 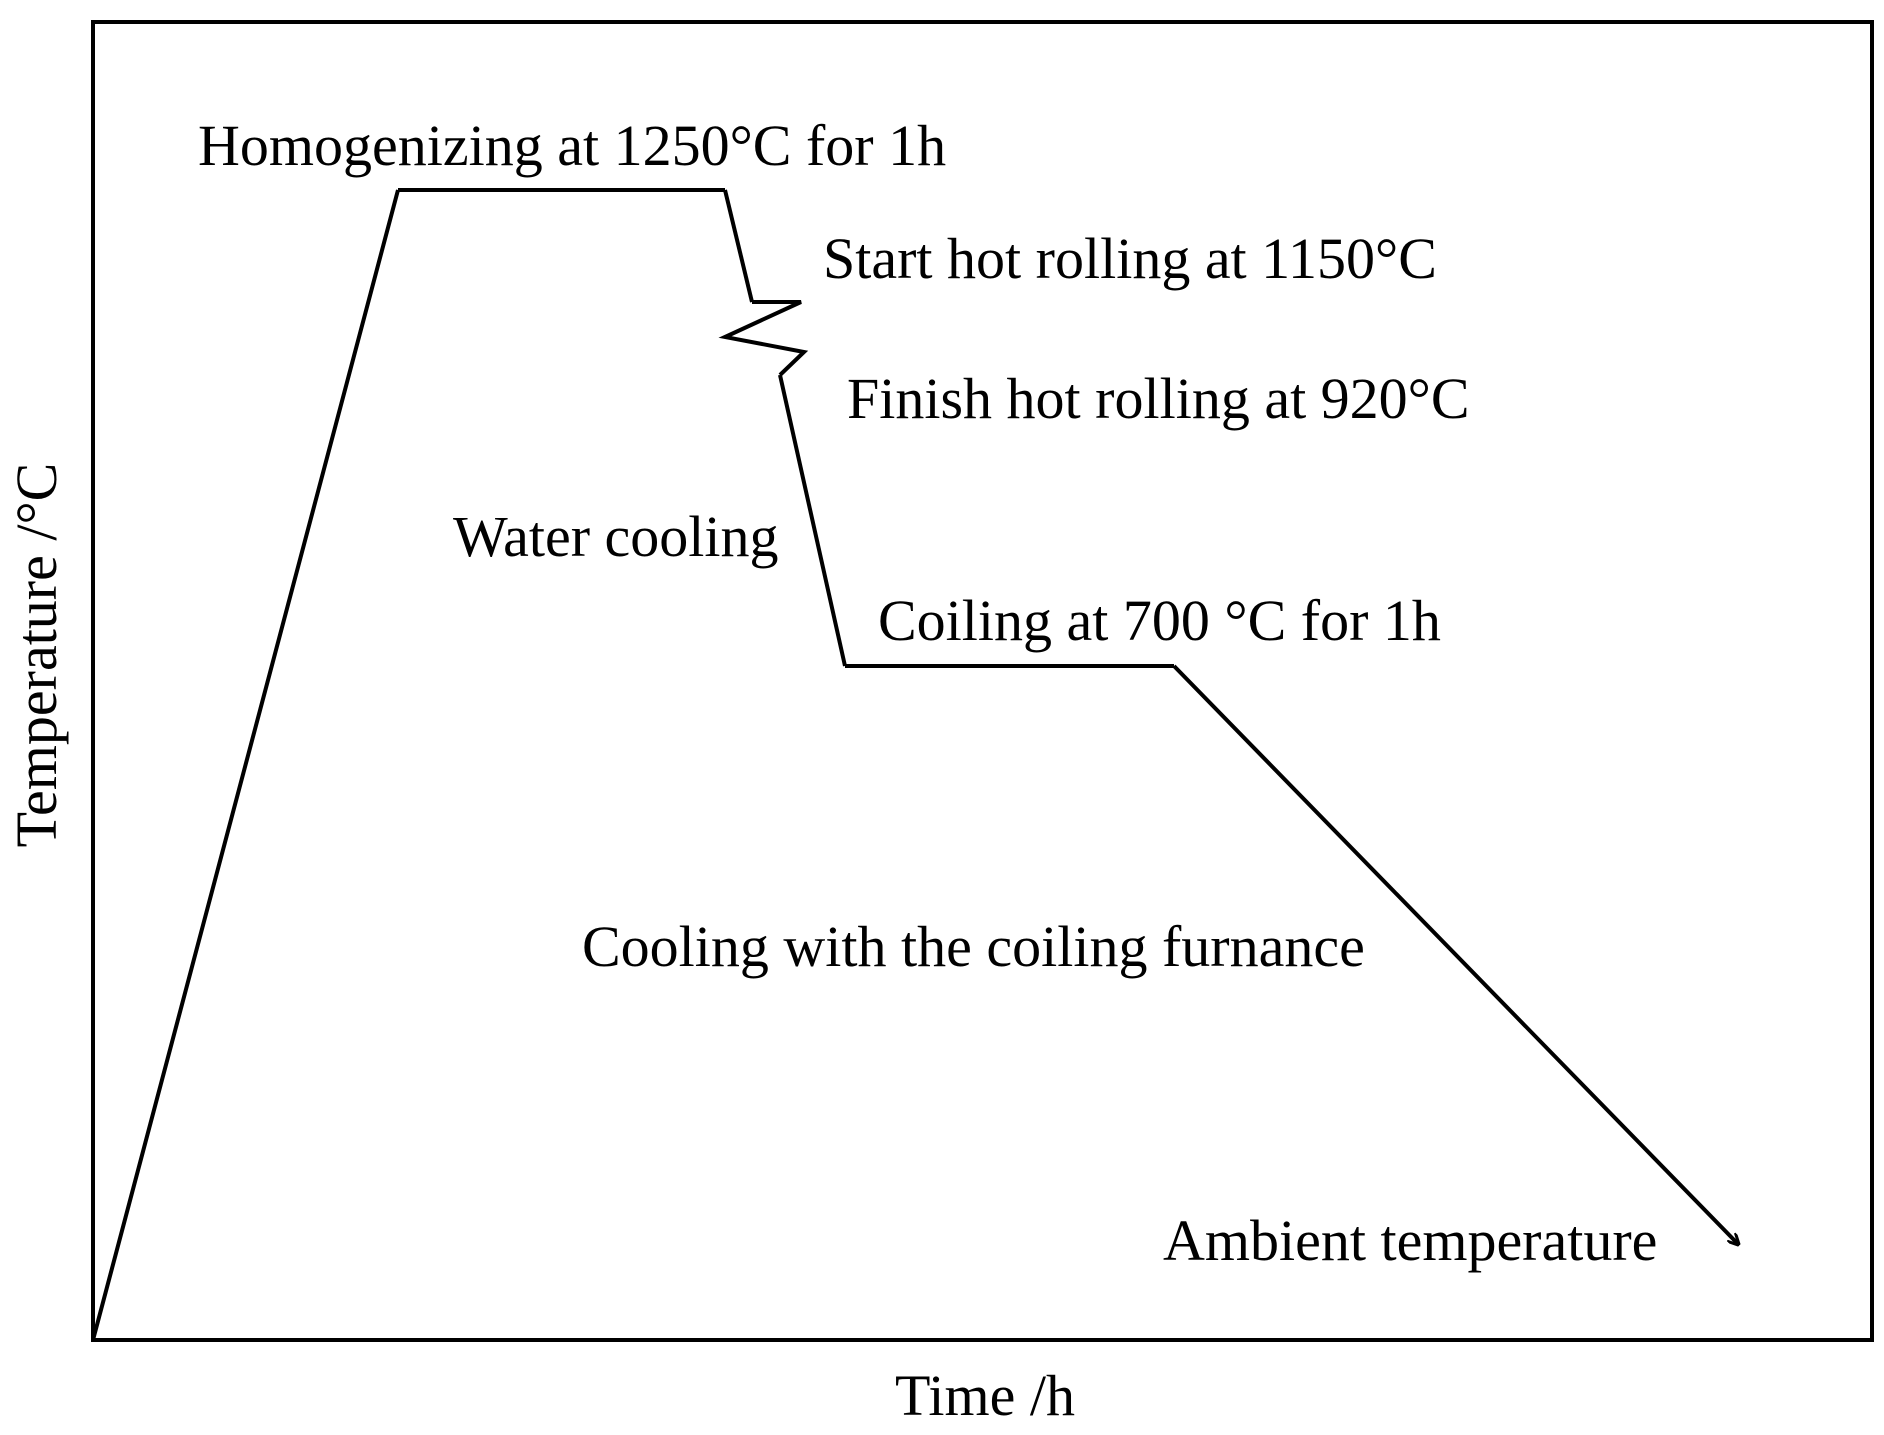 What do you see at coordinates (973, 946) in the screenshot?
I see `furnace-cooling-label: Cooling with the coiling furnance` at bounding box center [973, 946].